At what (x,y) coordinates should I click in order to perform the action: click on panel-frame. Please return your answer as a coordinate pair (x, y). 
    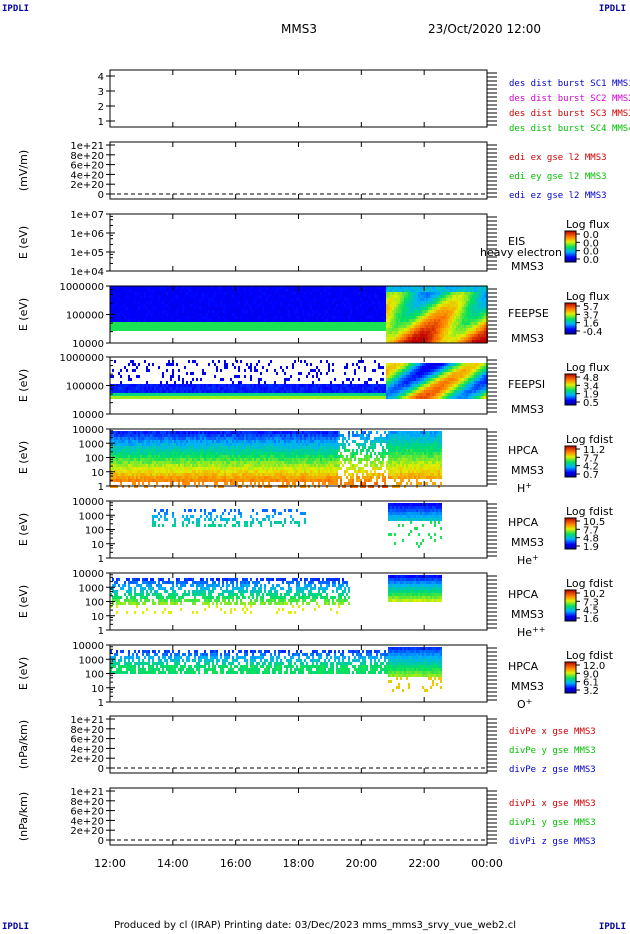
    Looking at the image, I should click on (298, 98).